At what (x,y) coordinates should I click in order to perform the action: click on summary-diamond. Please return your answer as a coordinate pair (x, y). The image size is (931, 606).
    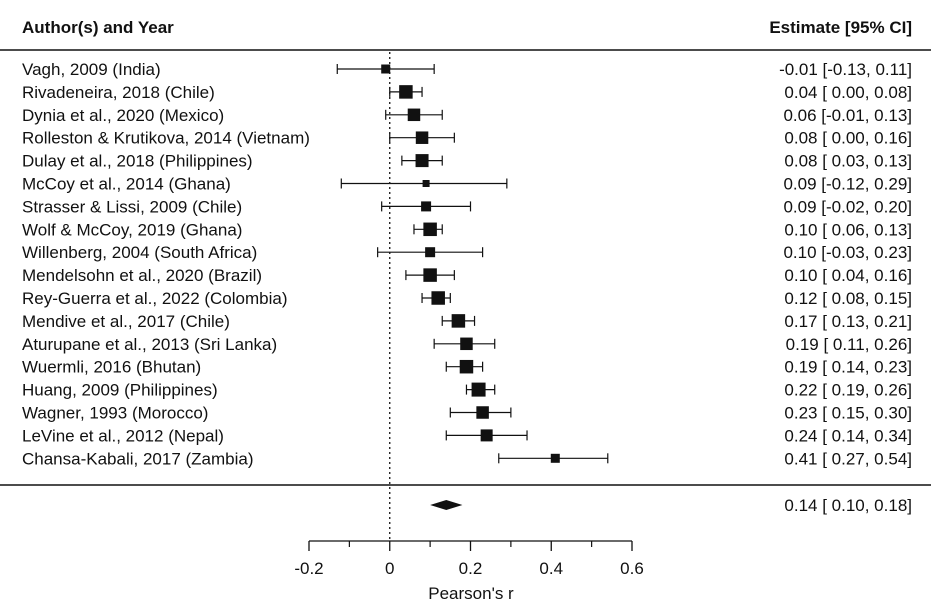
    Looking at the image, I should click on (446, 505).